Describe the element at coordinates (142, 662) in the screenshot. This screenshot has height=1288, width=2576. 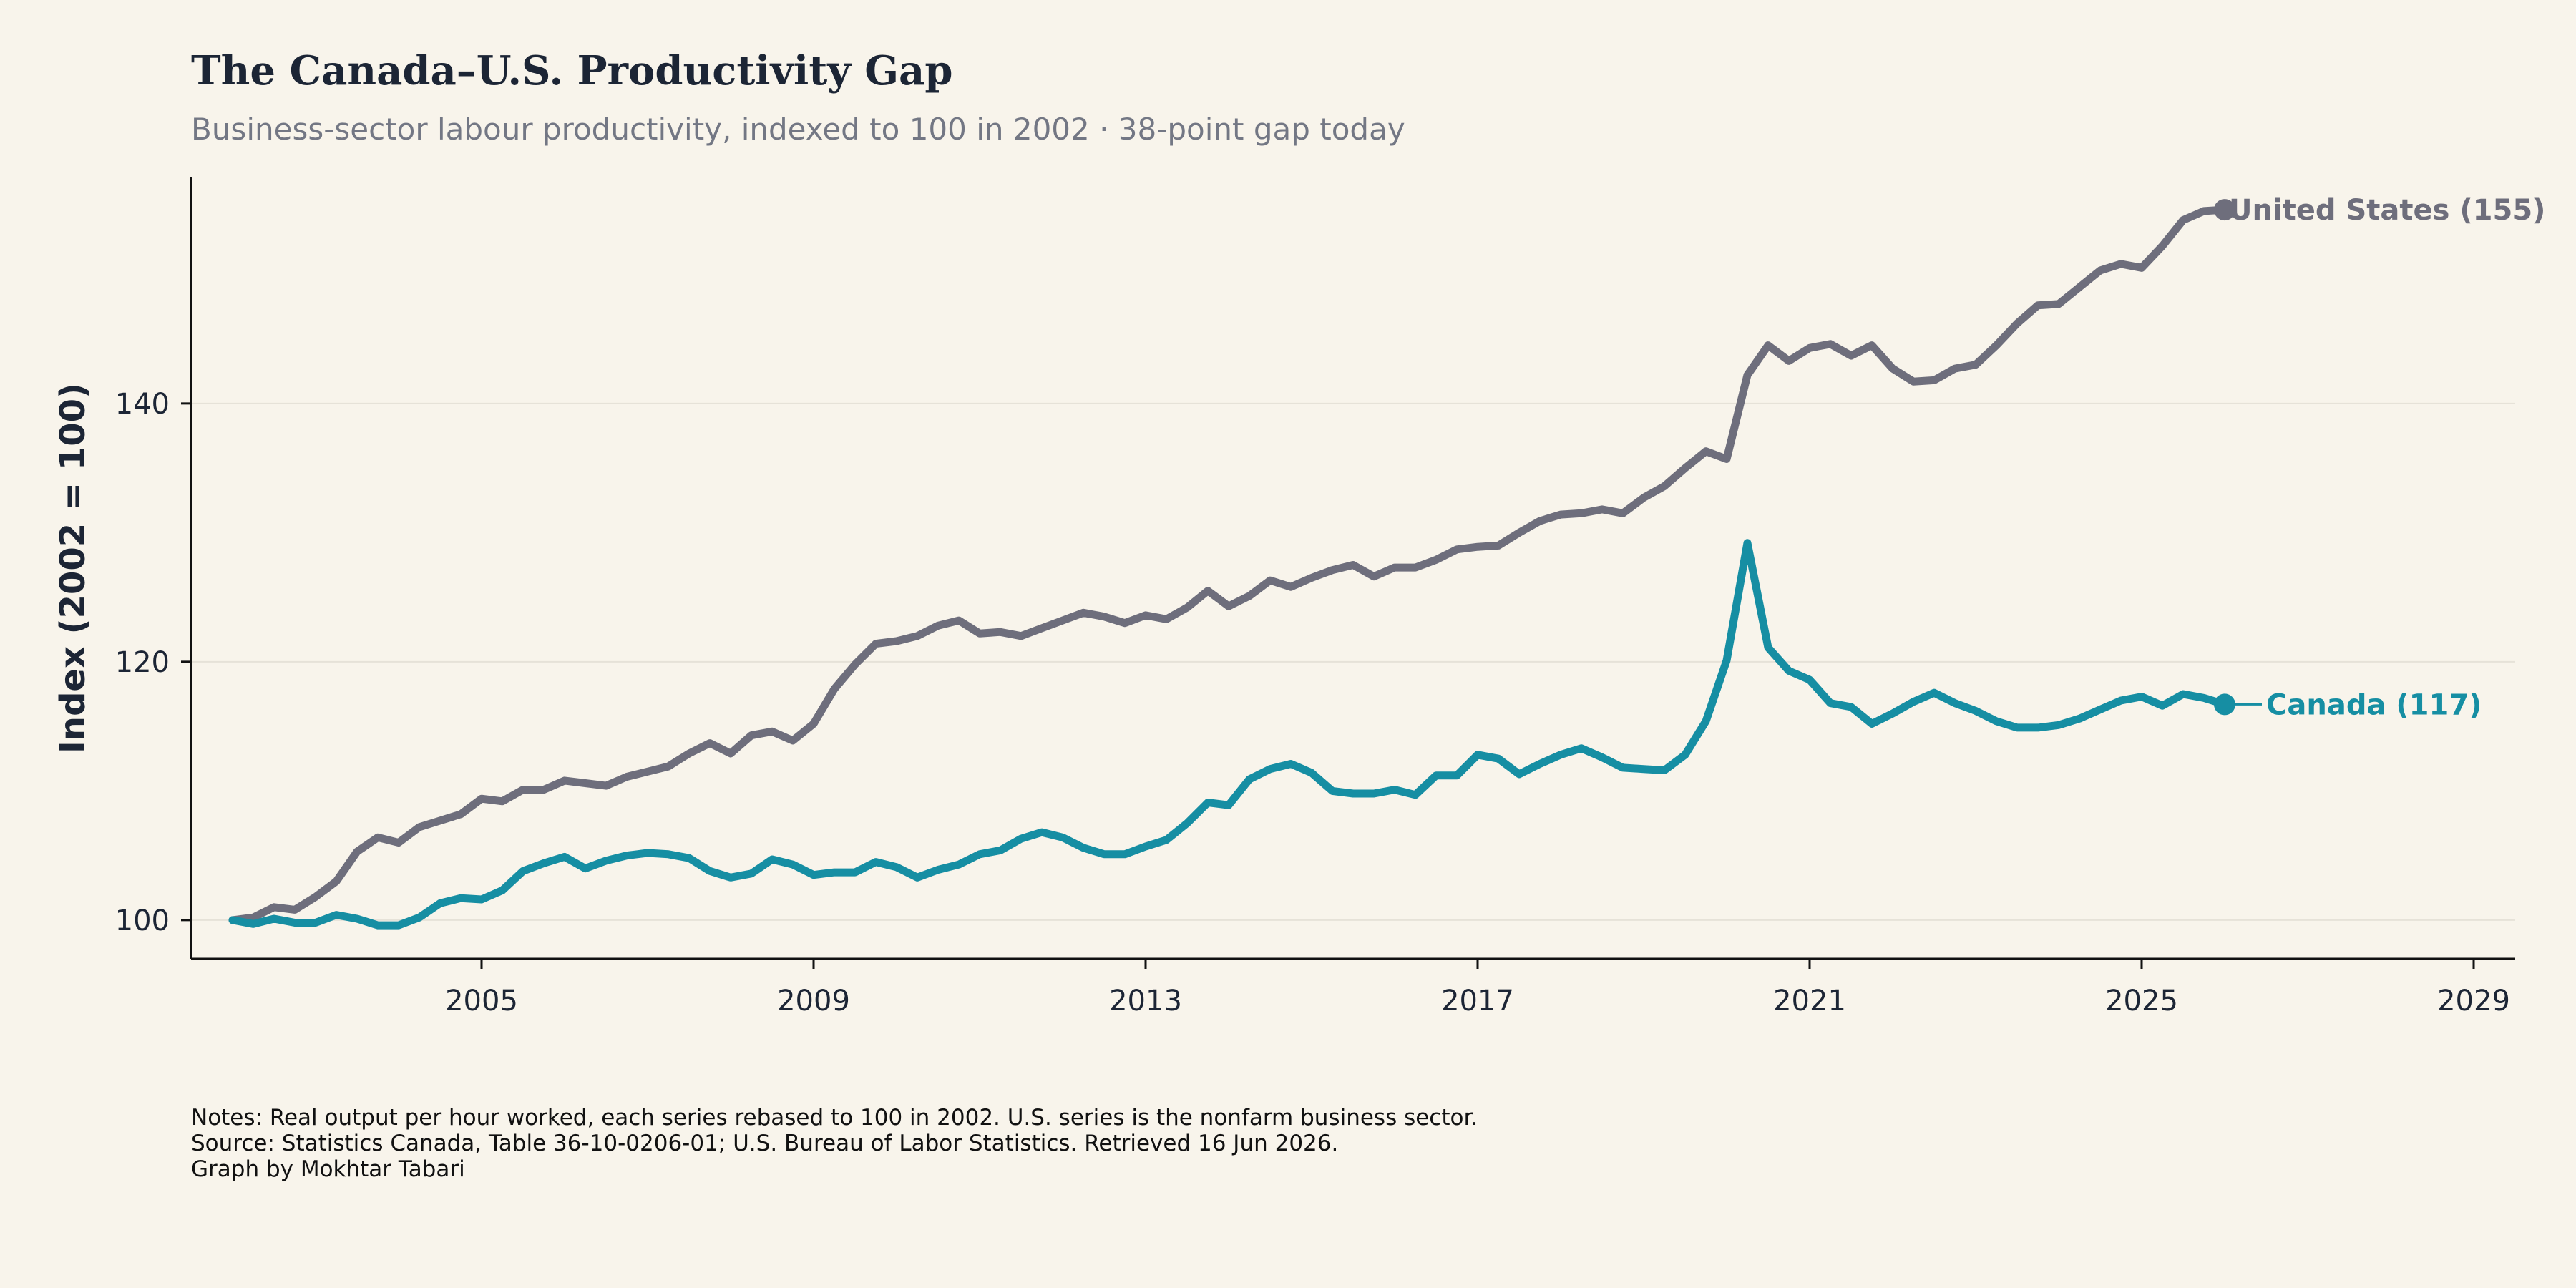
I see `y-tick-label: 120` at that location.